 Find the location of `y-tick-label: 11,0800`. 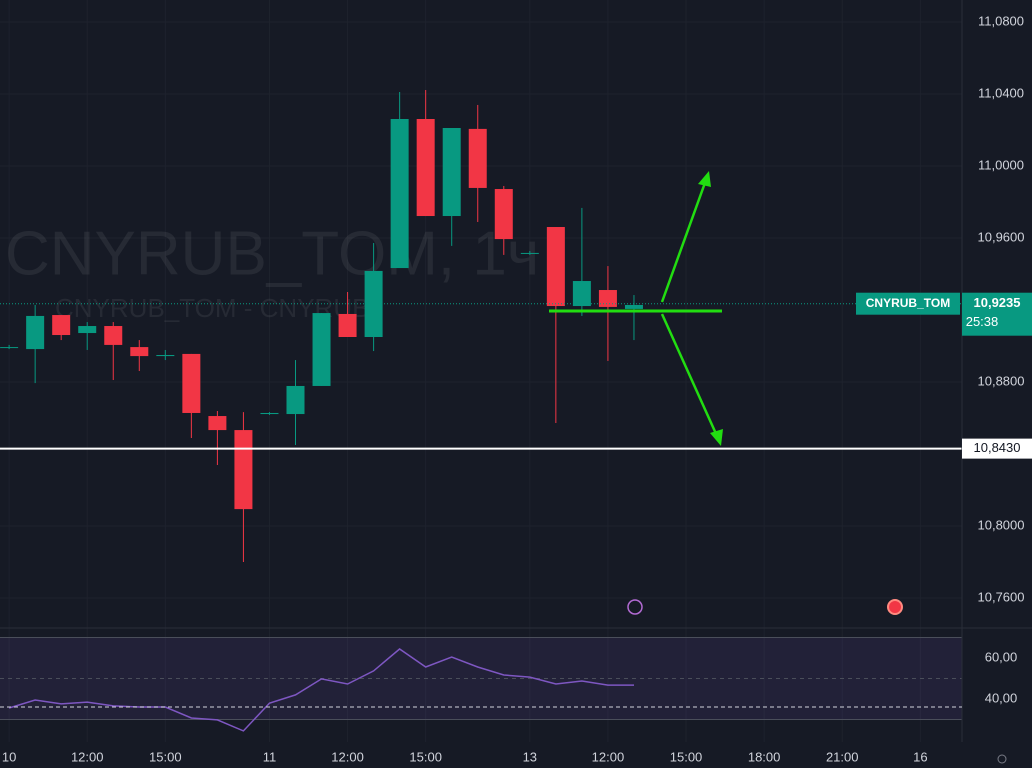

y-tick-label: 11,0800 is located at coordinates (1001, 20).